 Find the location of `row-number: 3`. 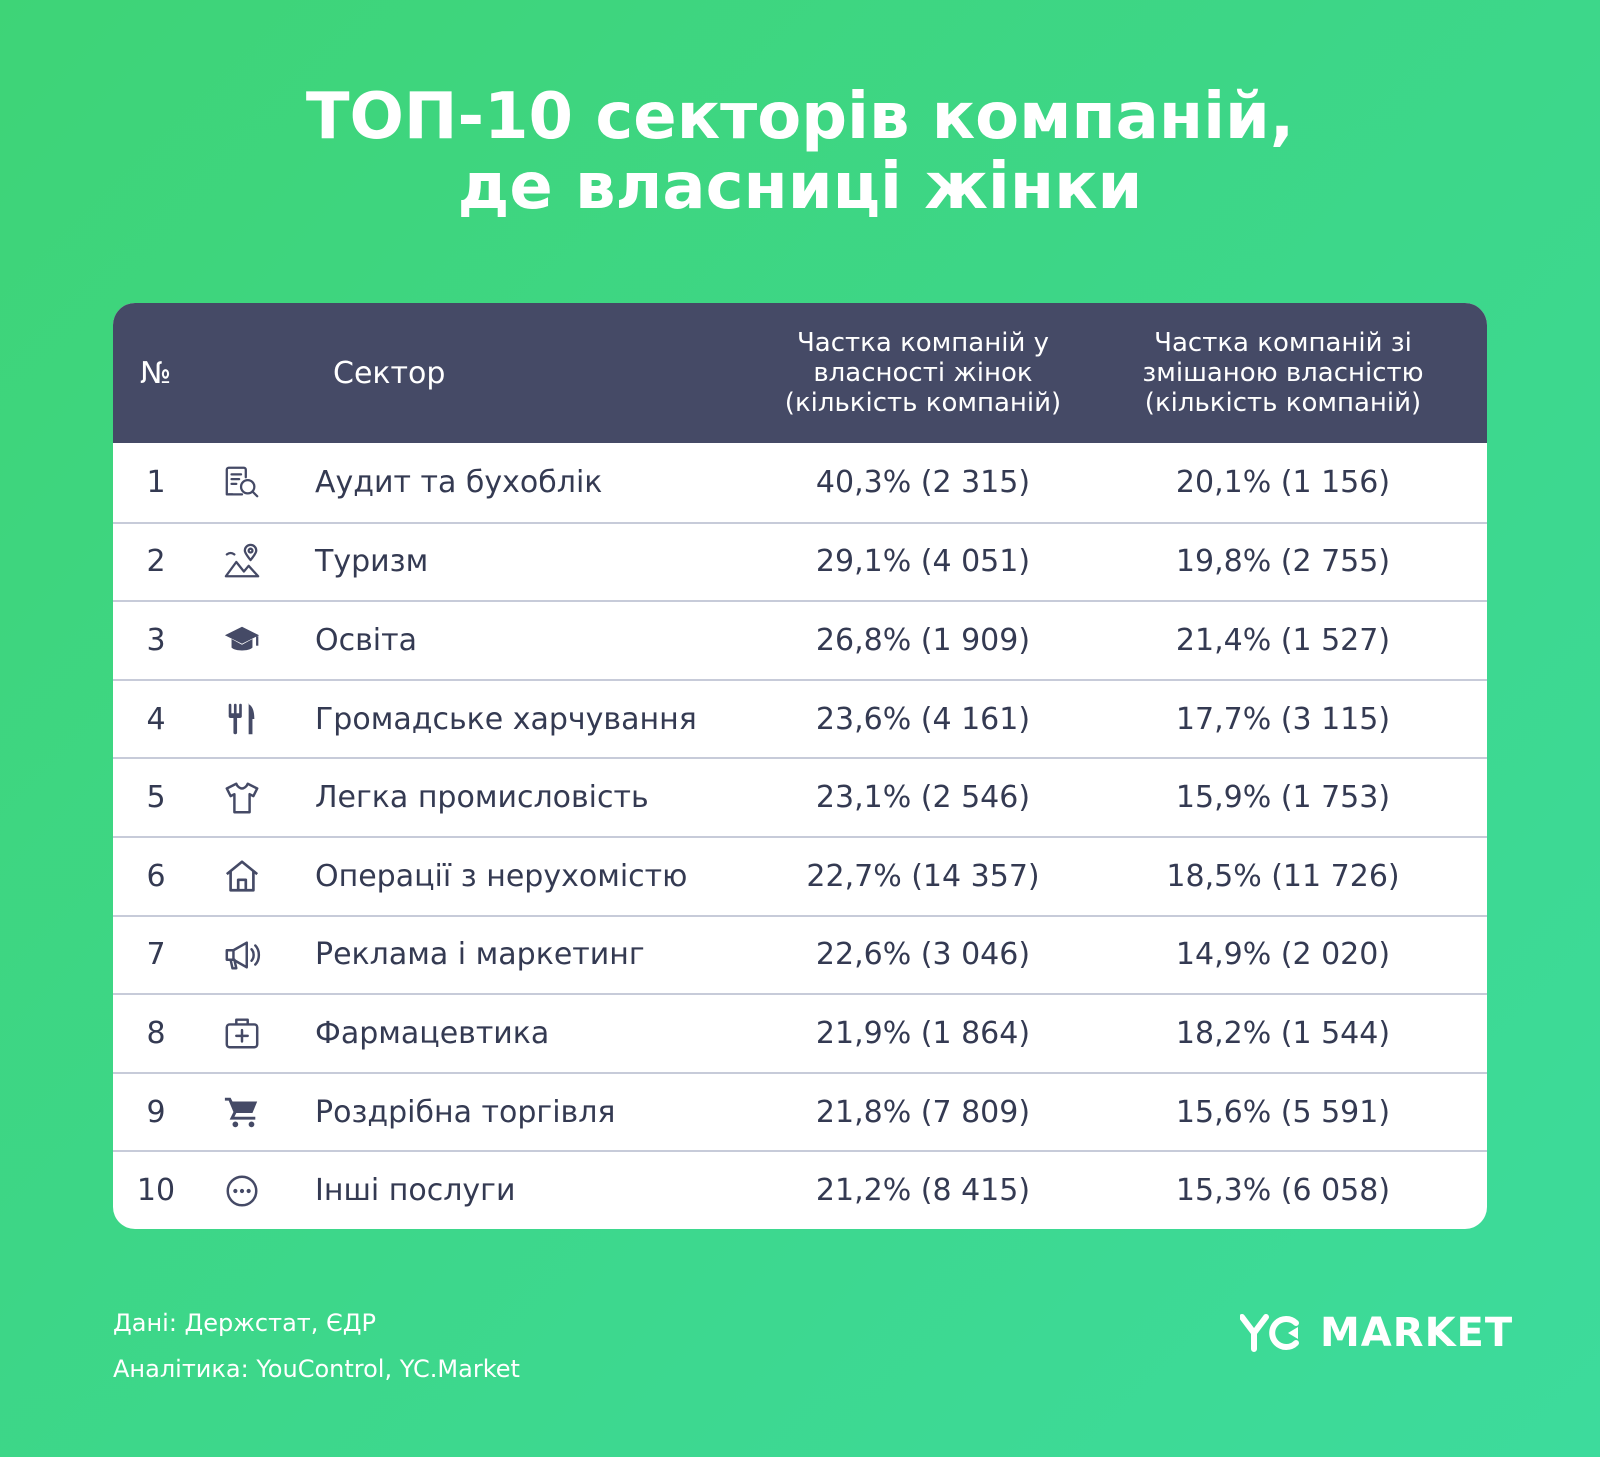

row-number: 3 is located at coordinates (156, 640).